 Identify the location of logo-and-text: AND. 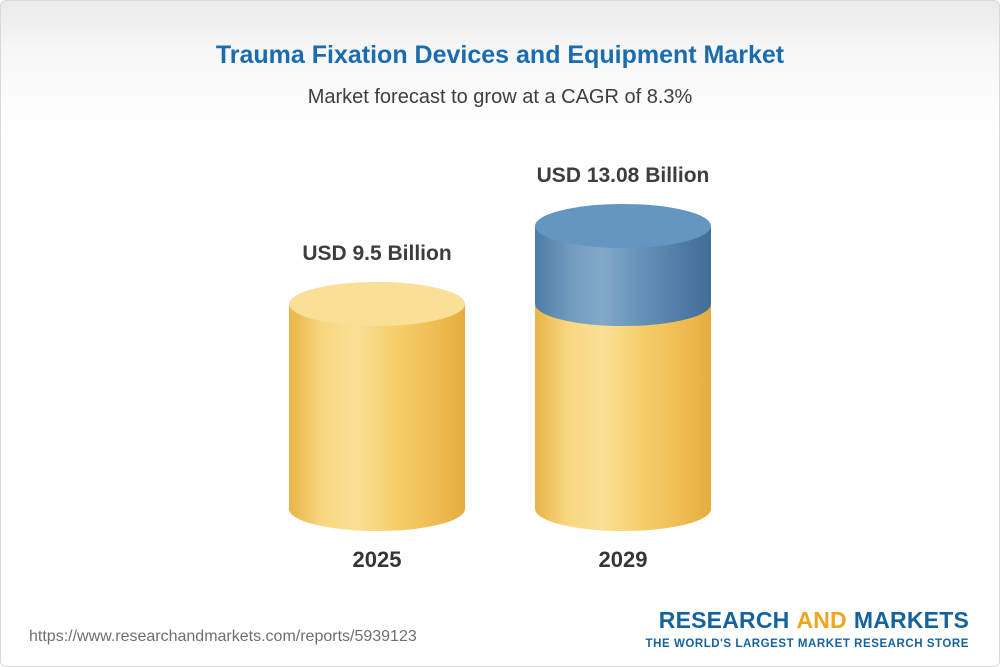
(821, 620).